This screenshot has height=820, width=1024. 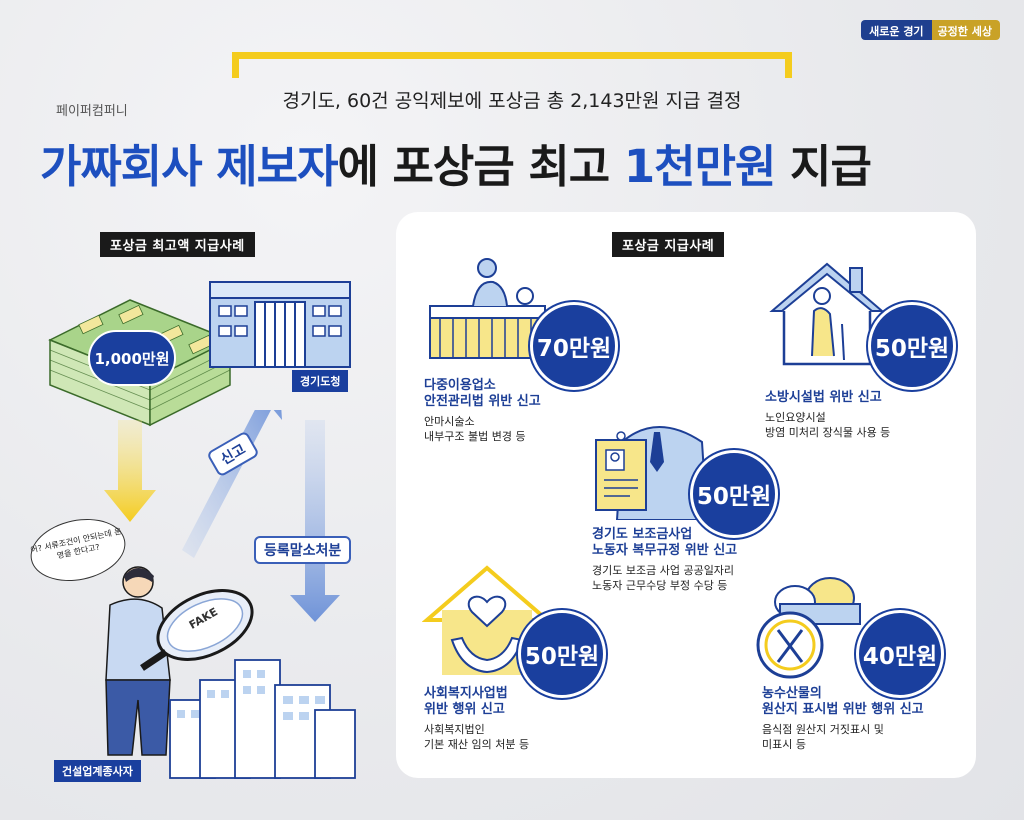 I want to click on brand-part1: 새로운 경기, so click(x=896, y=30).